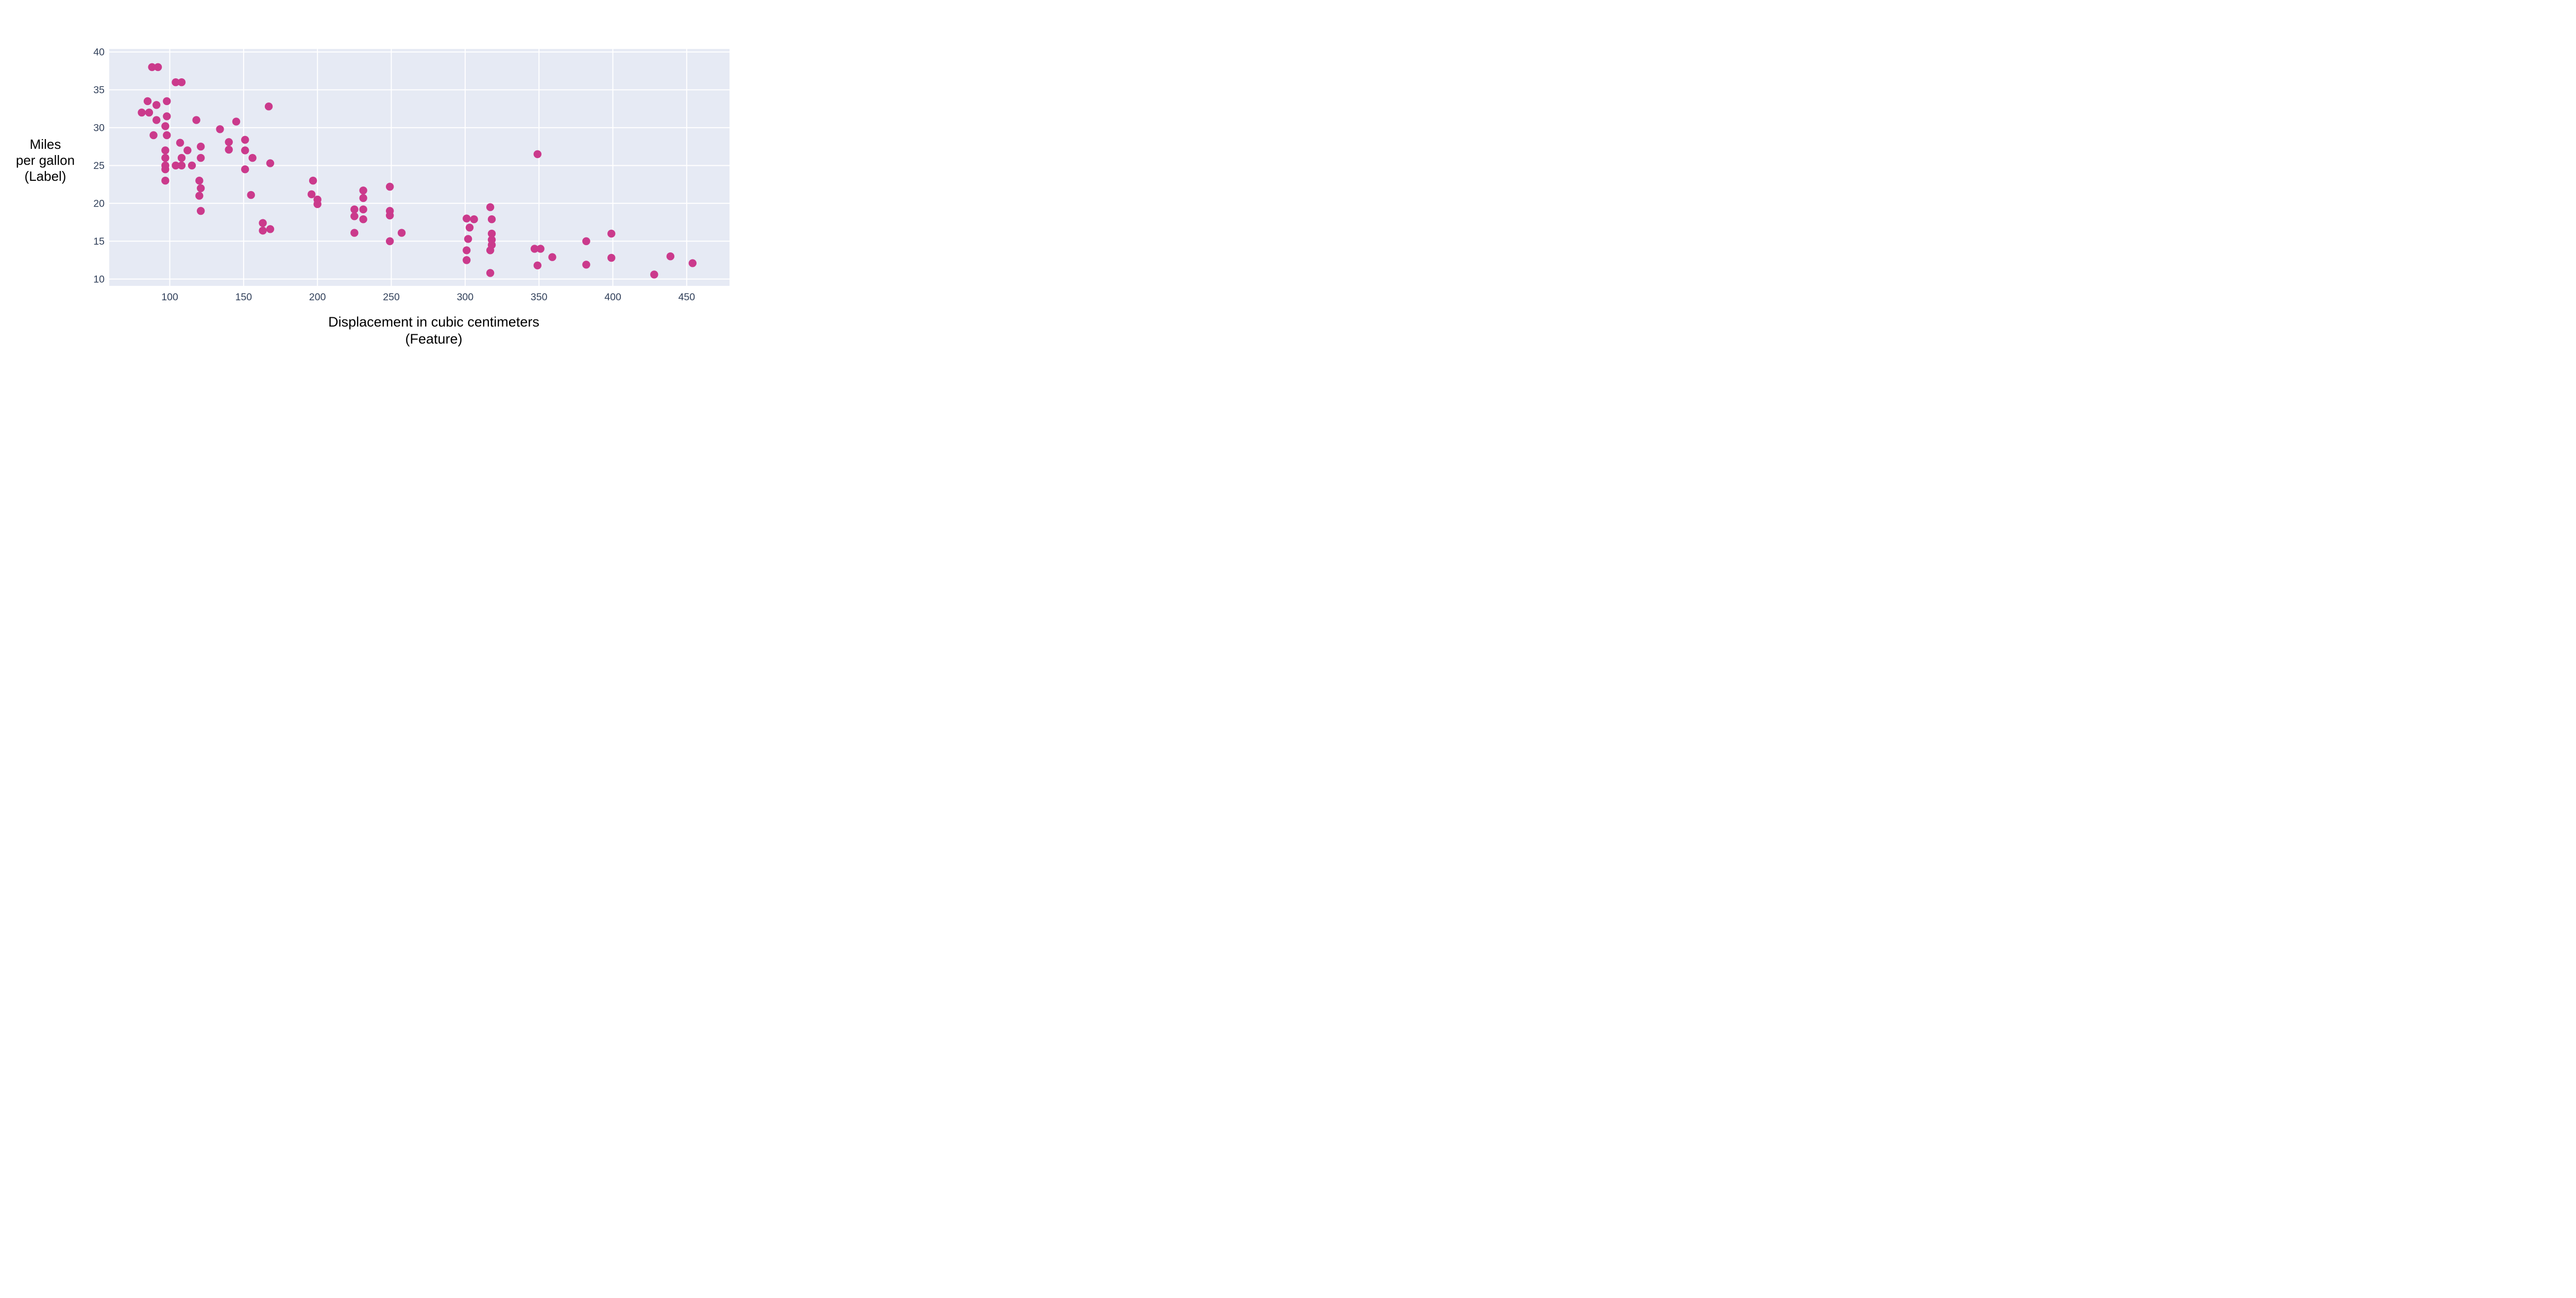  I want to click on y-tick-label: 20, so click(99, 203).